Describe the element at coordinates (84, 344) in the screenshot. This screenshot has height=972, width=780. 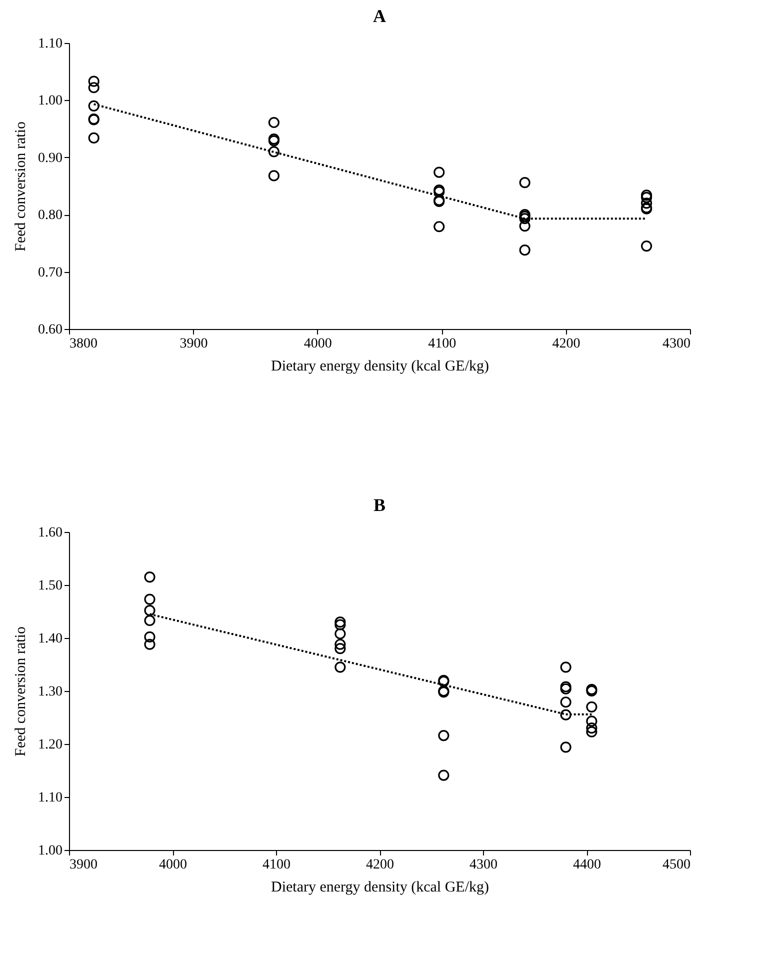
I see `x-tick-label: 3800` at that location.